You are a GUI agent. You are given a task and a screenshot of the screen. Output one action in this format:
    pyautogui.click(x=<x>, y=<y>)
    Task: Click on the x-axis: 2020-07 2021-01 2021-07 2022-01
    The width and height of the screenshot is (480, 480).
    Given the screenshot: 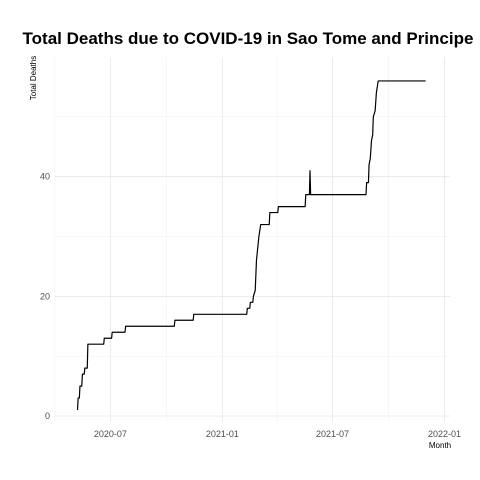 What is the action you would take?
    pyautogui.click(x=277, y=434)
    